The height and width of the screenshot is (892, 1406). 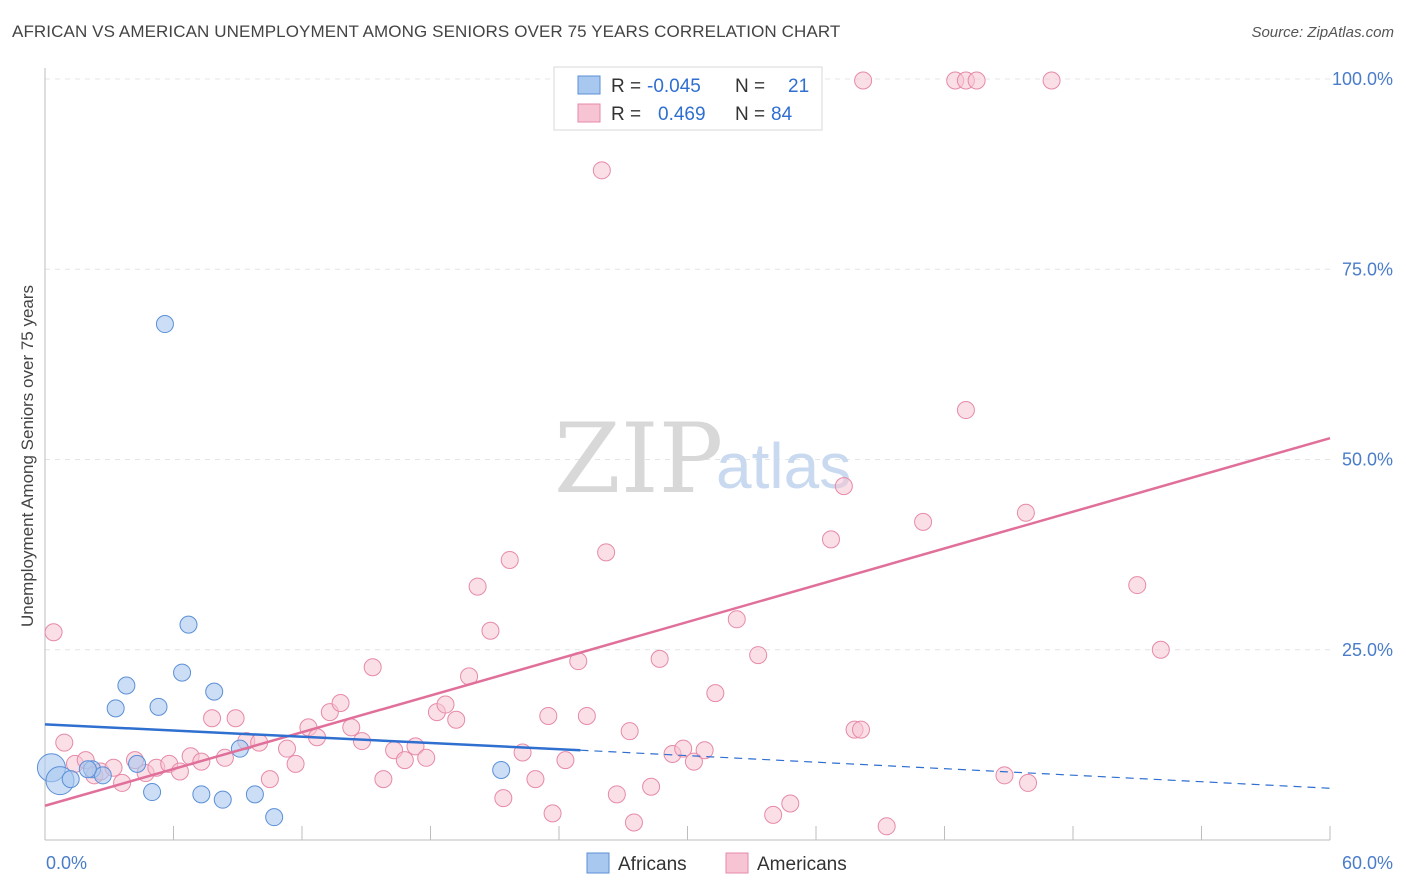 I want to click on watermark: ZIP atlas, so click(x=702, y=459).